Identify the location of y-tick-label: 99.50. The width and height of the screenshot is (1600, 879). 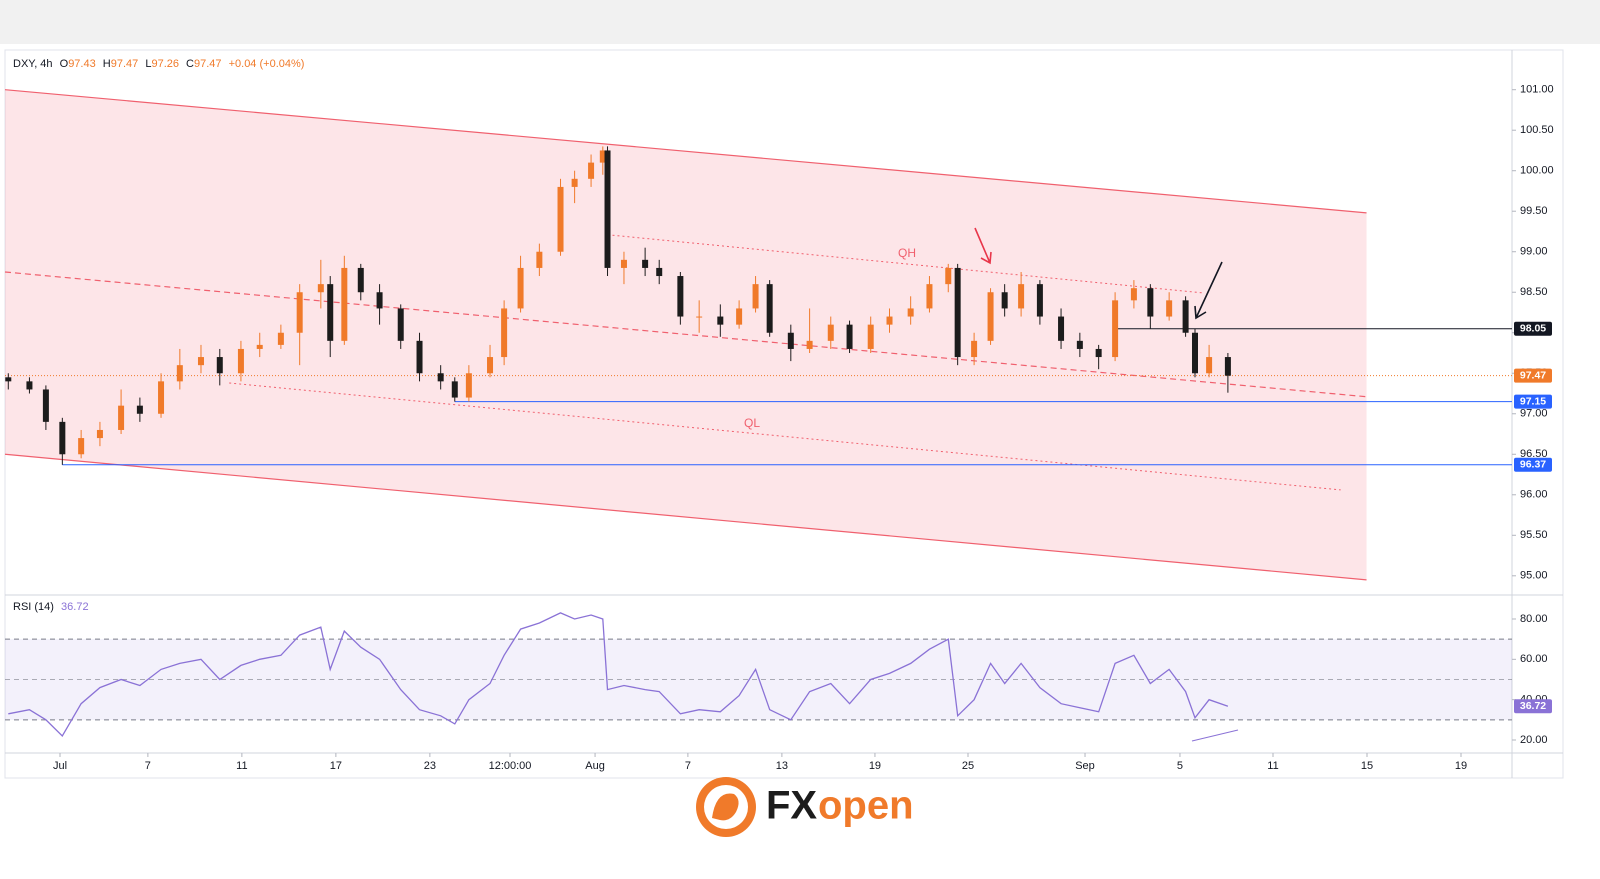
(1534, 211).